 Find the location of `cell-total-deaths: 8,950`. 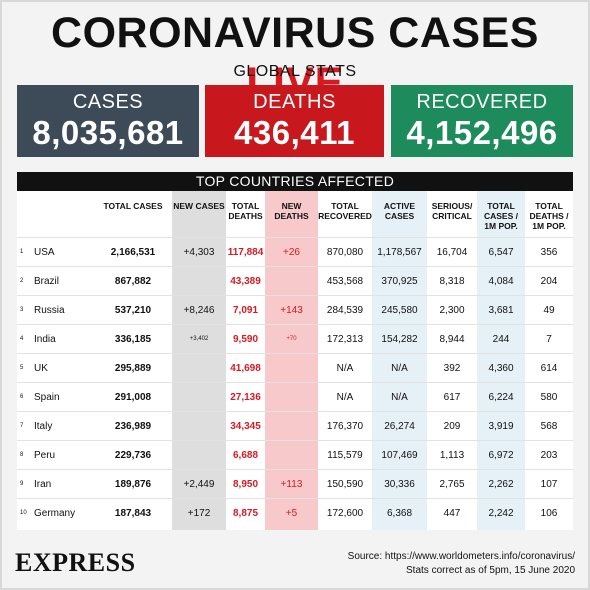

cell-total-deaths: 8,950 is located at coordinates (245, 484).